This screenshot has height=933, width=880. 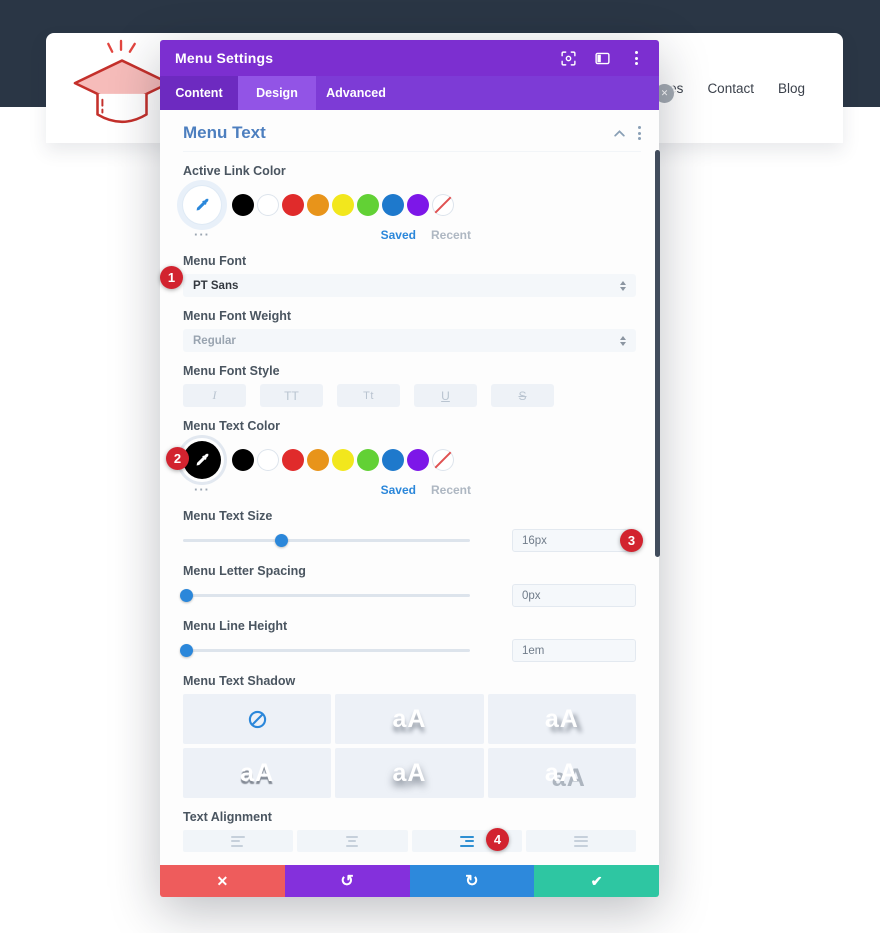 What do you see at coordinates (214, 340) in the screenshot?
I see `menu-font-weight-value: Regular` at bounding box center [214, 340].